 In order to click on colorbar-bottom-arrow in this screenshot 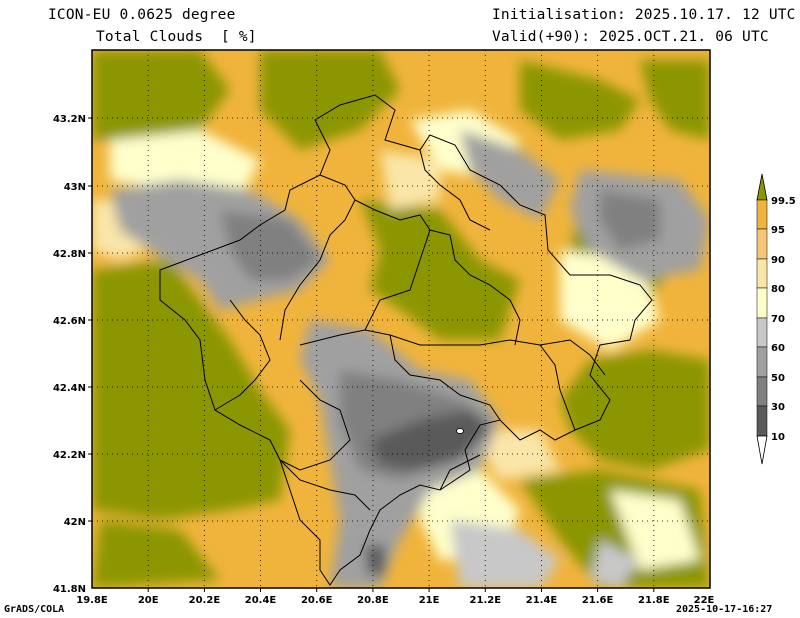, I will do `click(762, 450)`.